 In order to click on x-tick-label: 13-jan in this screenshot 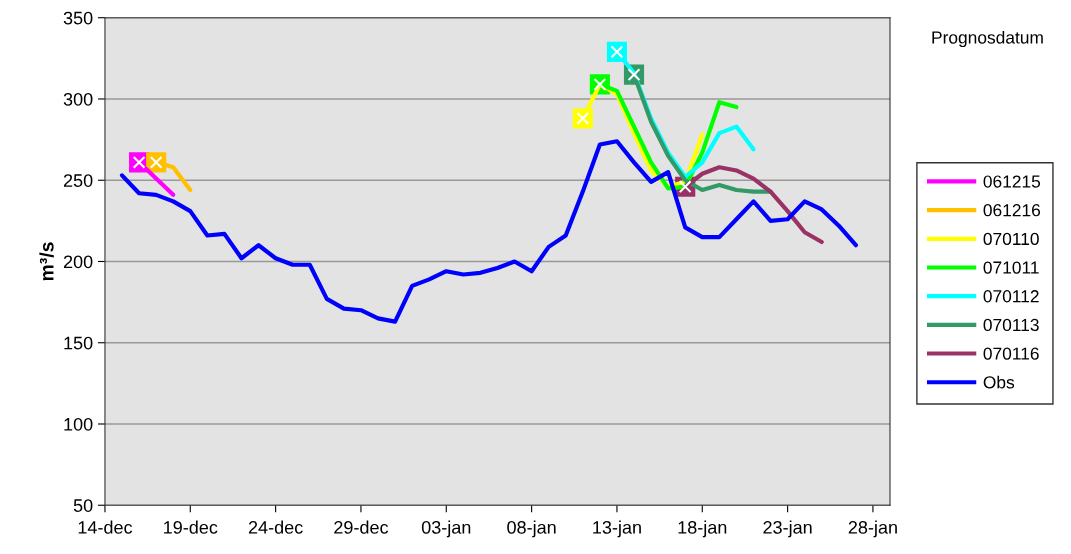, I will do `click(617, 529)`.